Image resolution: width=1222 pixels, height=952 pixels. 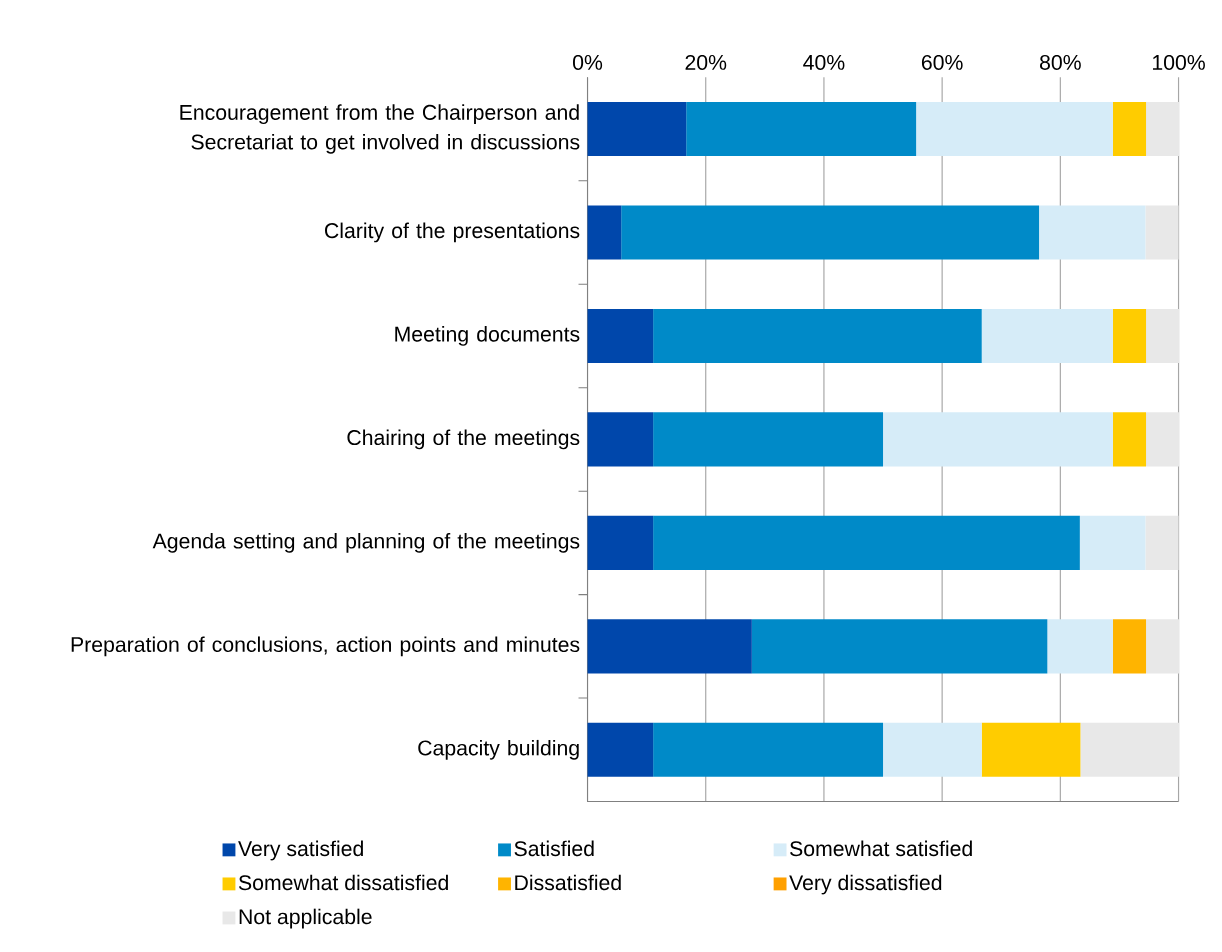 I want to click on legend-label: Very satisfied, so click(x=300, y=850).